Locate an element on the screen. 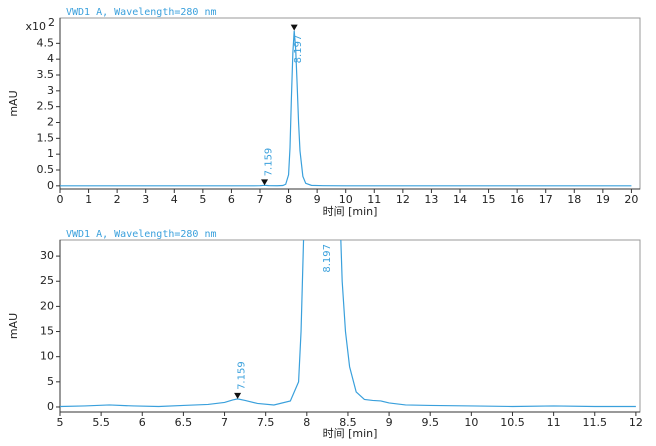 The height and width of the screenshot is (446, 656). y-tick-label: 20 is located at coordinates (47, 305).